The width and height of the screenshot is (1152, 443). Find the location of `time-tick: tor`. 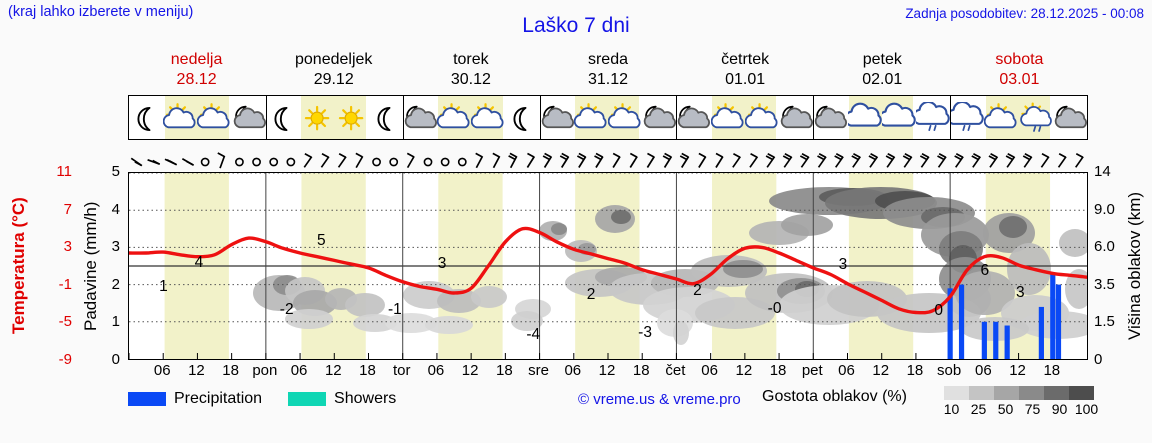

time-tick: tor is located at coordinates (401, 370).